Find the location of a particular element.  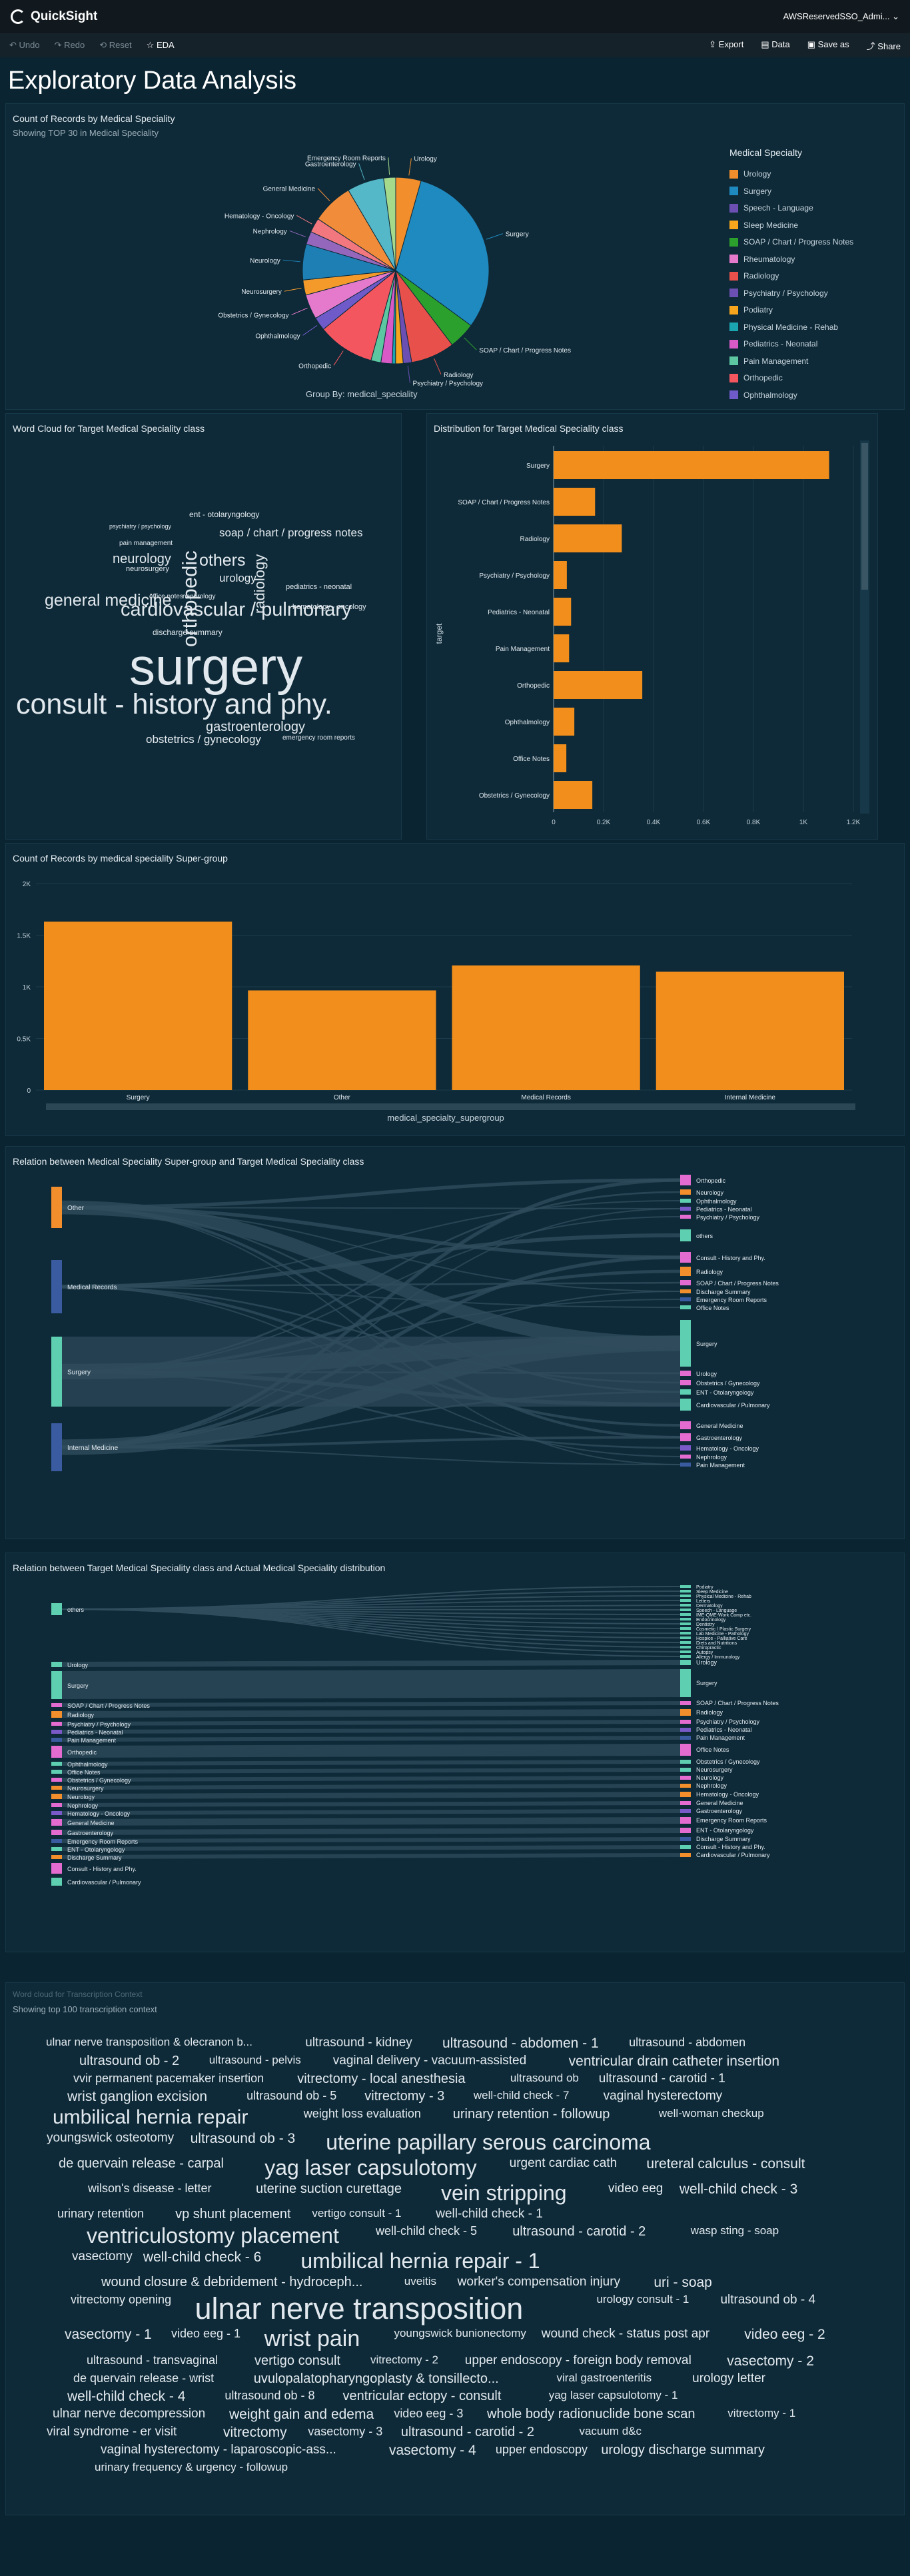

wordcloud2-word: ultrasound - transvaginal is located at coordinates (153, 2360).